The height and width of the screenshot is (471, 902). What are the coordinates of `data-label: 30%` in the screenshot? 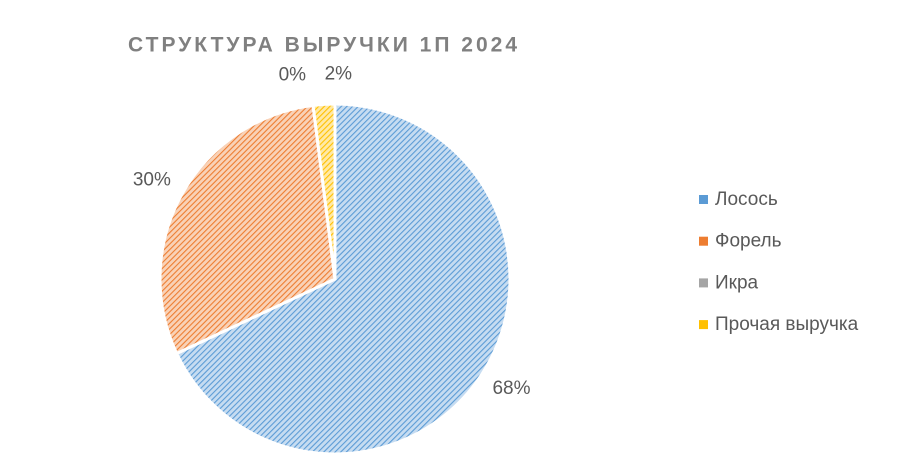 It's located at (152, 179).